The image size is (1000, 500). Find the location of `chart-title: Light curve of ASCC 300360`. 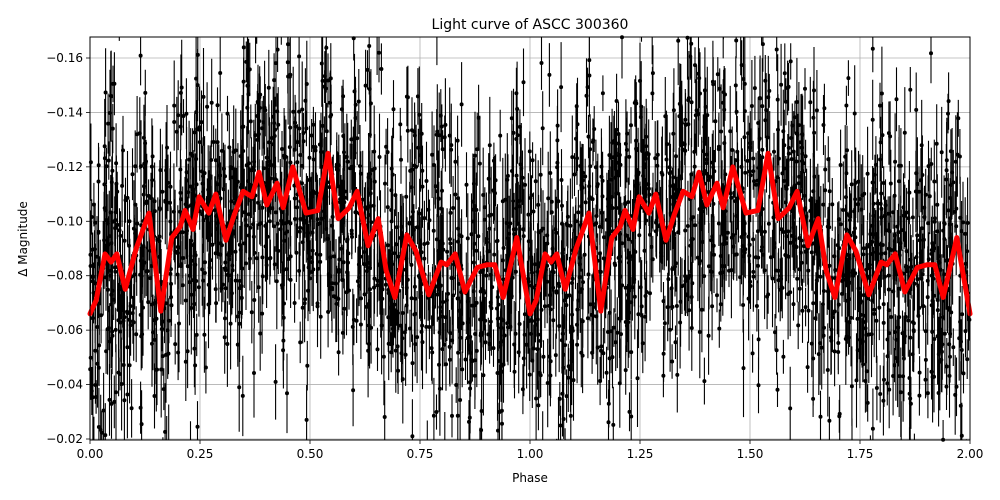

chart-title: Light curve of ASCC 300360 is located at coordinates (530, 25).